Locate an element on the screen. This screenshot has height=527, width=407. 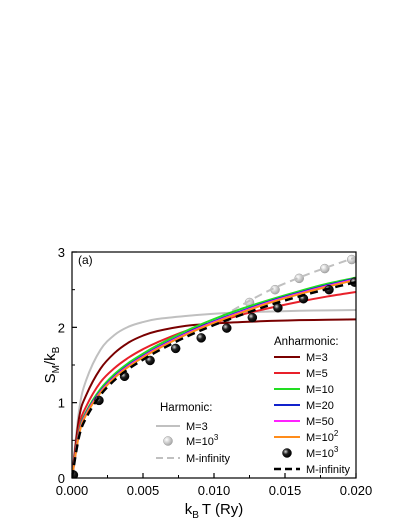
y-tick-label: 1 is located at coordinates (61, 403).